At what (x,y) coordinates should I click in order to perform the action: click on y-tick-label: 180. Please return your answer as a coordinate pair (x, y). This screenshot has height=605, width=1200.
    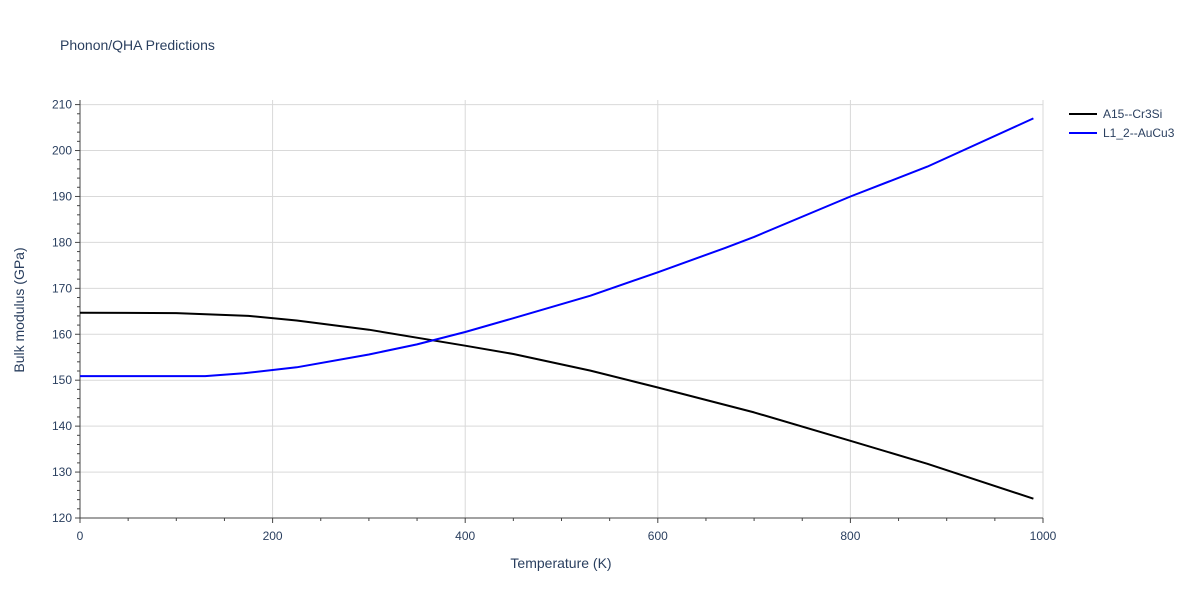
    Looking at the image, I should click on (62, 242).